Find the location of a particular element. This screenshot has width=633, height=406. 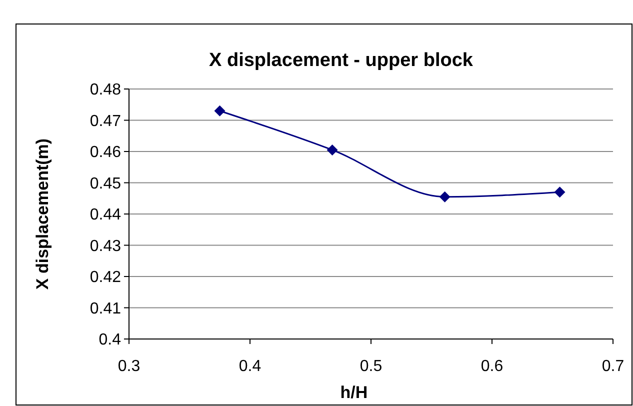

y-axis-title: X displacement(m) is located at coordinates (42, 214).